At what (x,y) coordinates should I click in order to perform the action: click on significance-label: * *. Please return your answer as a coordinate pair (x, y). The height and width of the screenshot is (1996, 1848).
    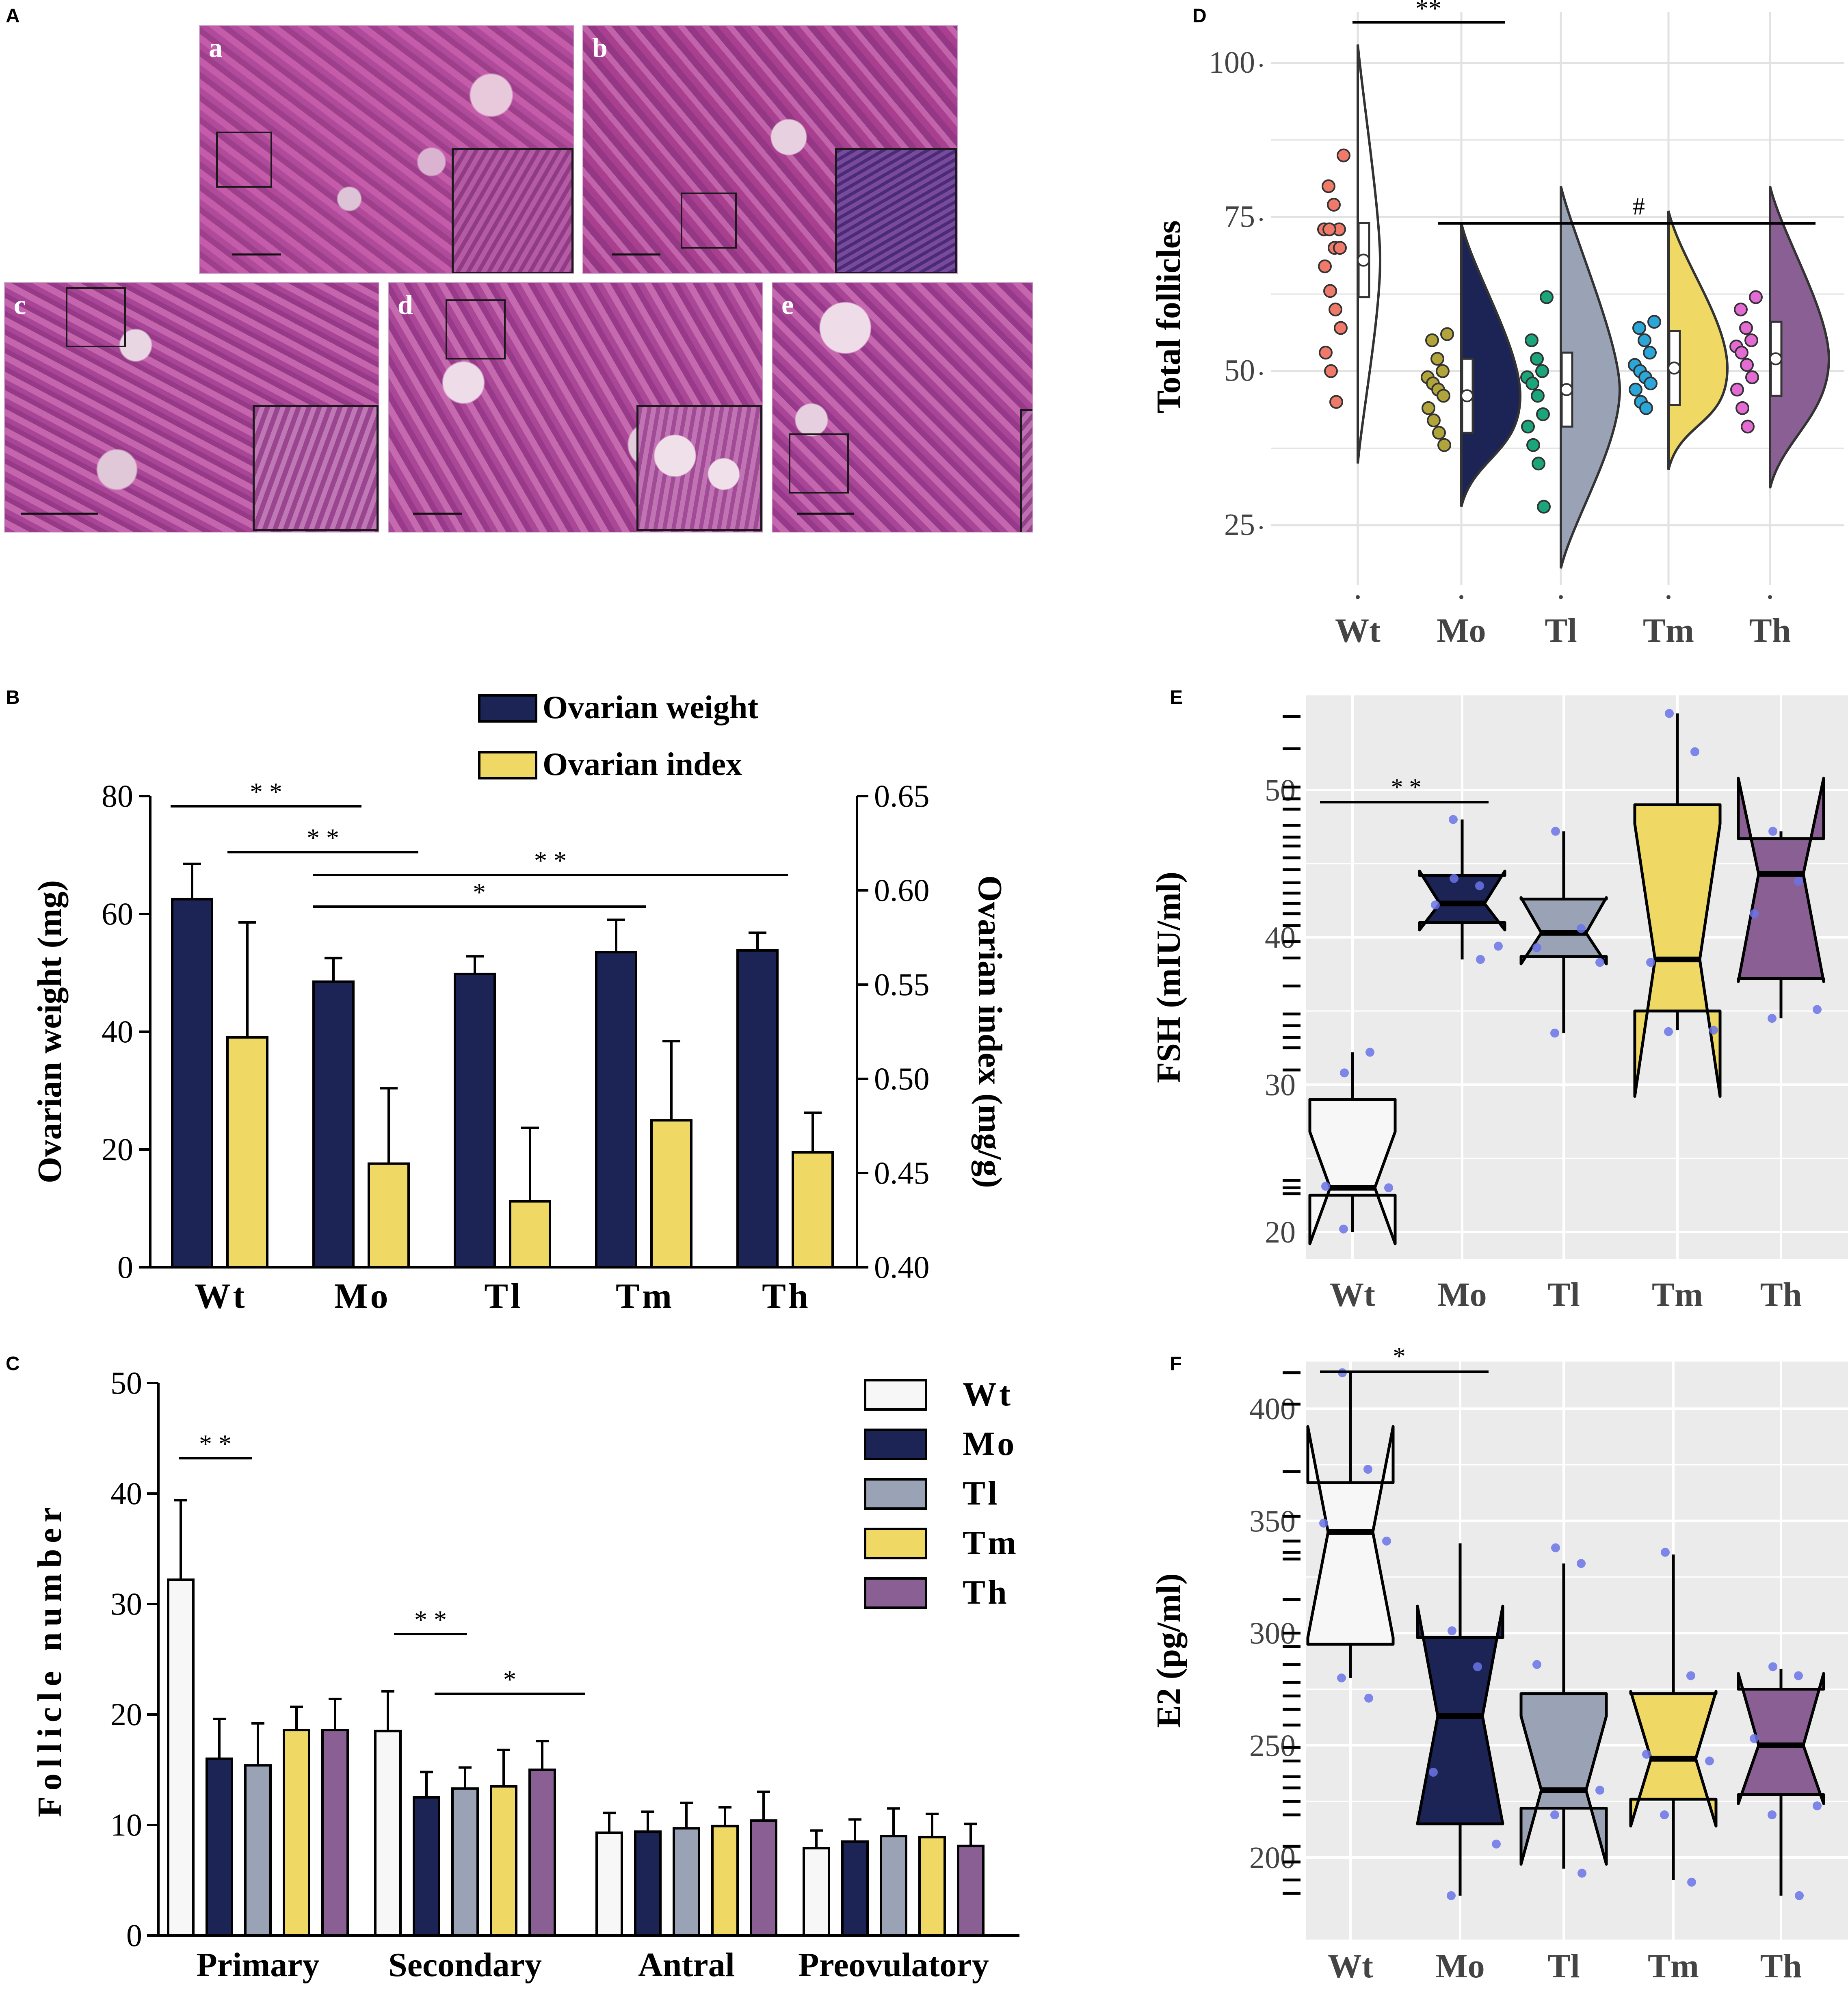
    Looking at the image, I should click on (215, 1443).